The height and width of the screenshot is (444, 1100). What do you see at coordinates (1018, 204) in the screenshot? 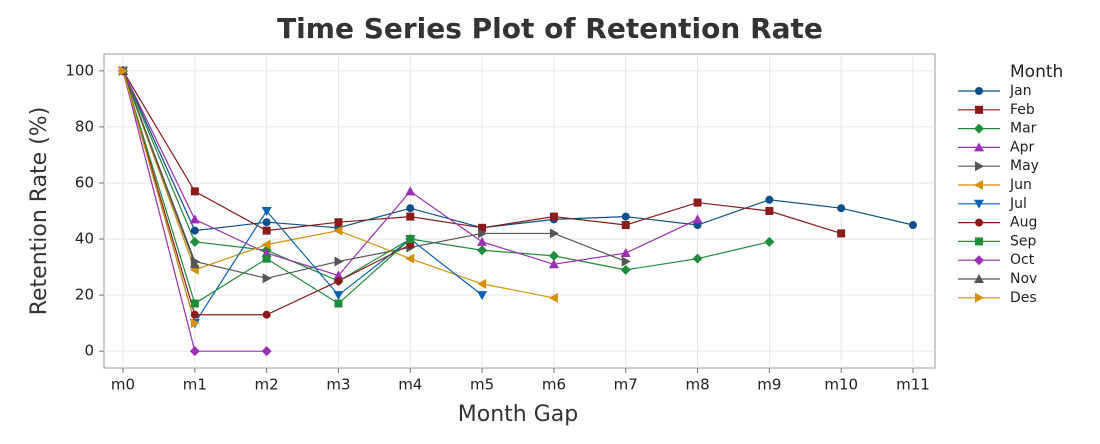
I see `legend-label: Jul` at bounding box center [1018, 204].